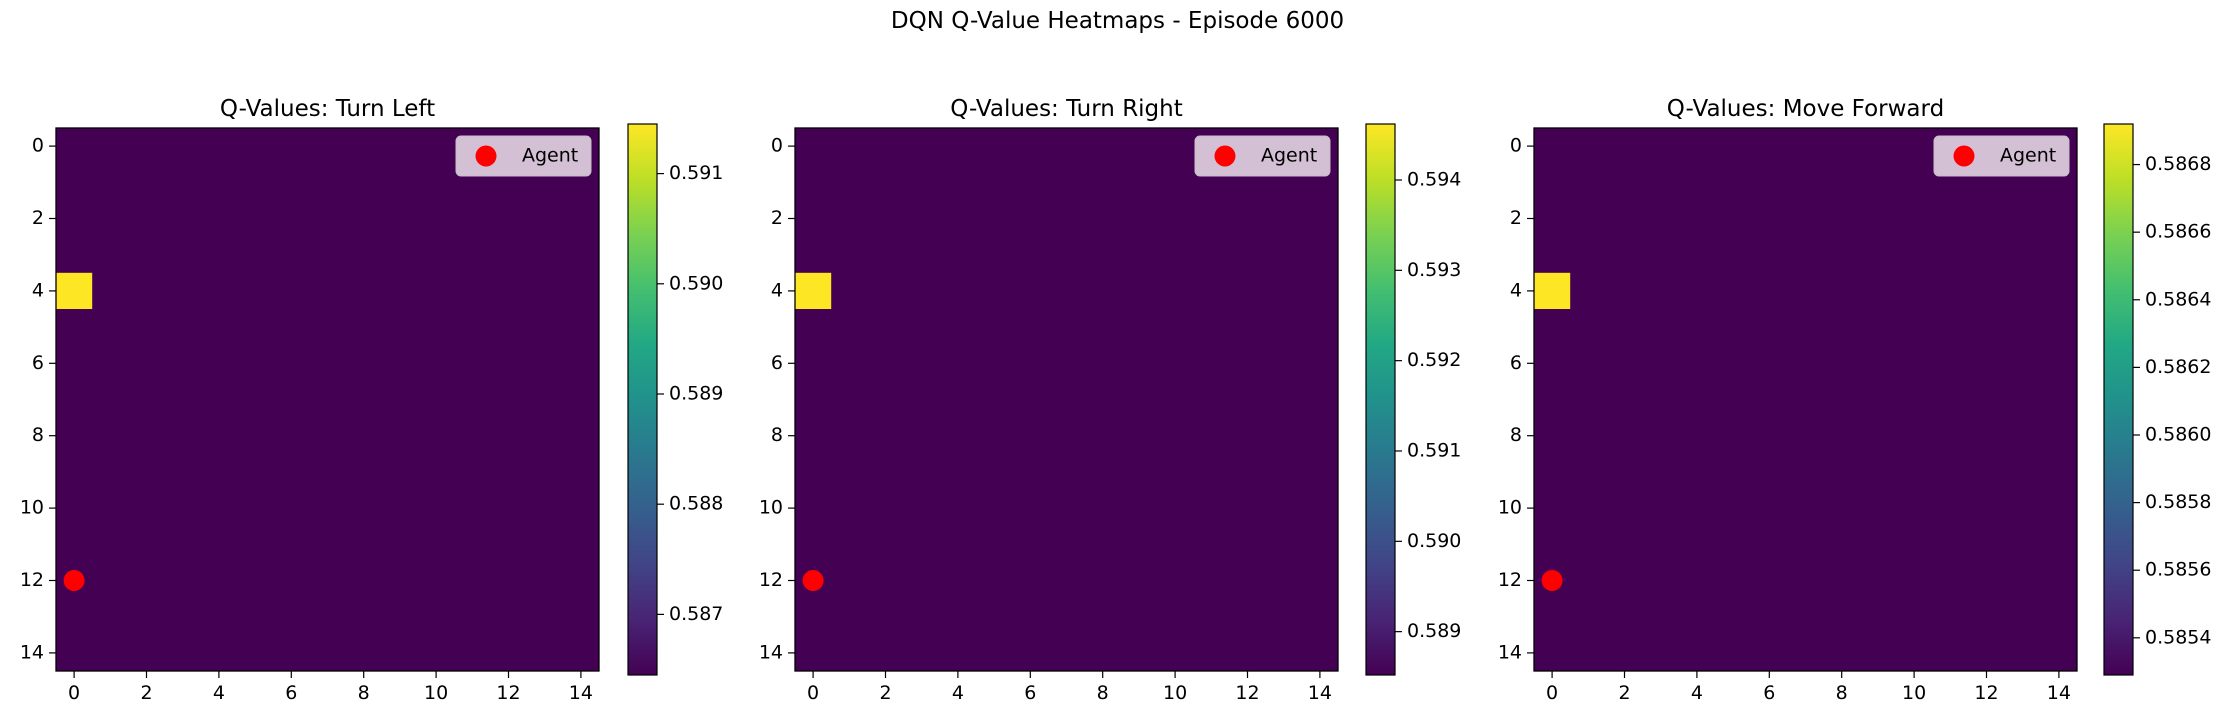  I want to click on colorbar-tick-label: 0.5864, so click(2178, 299).